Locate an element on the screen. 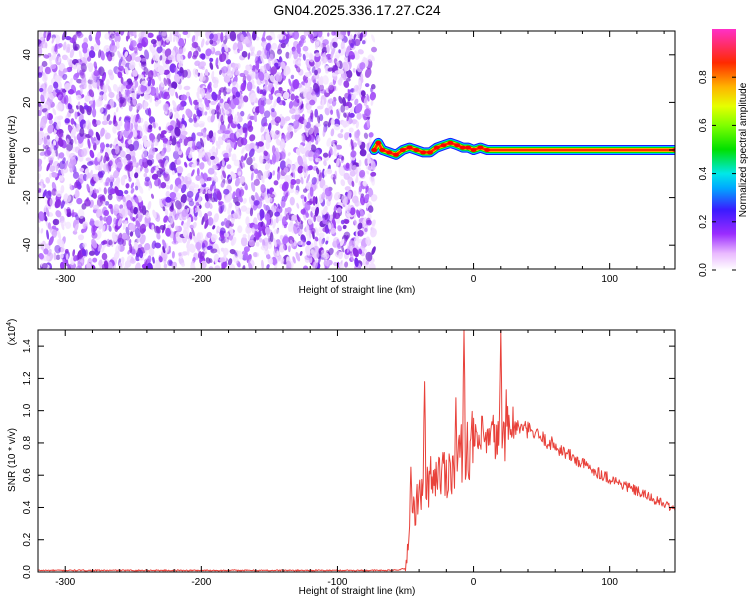 The height and width of the screenshot is (600, 750). y-tick-label: -40 is located at coordinates (27, 245).